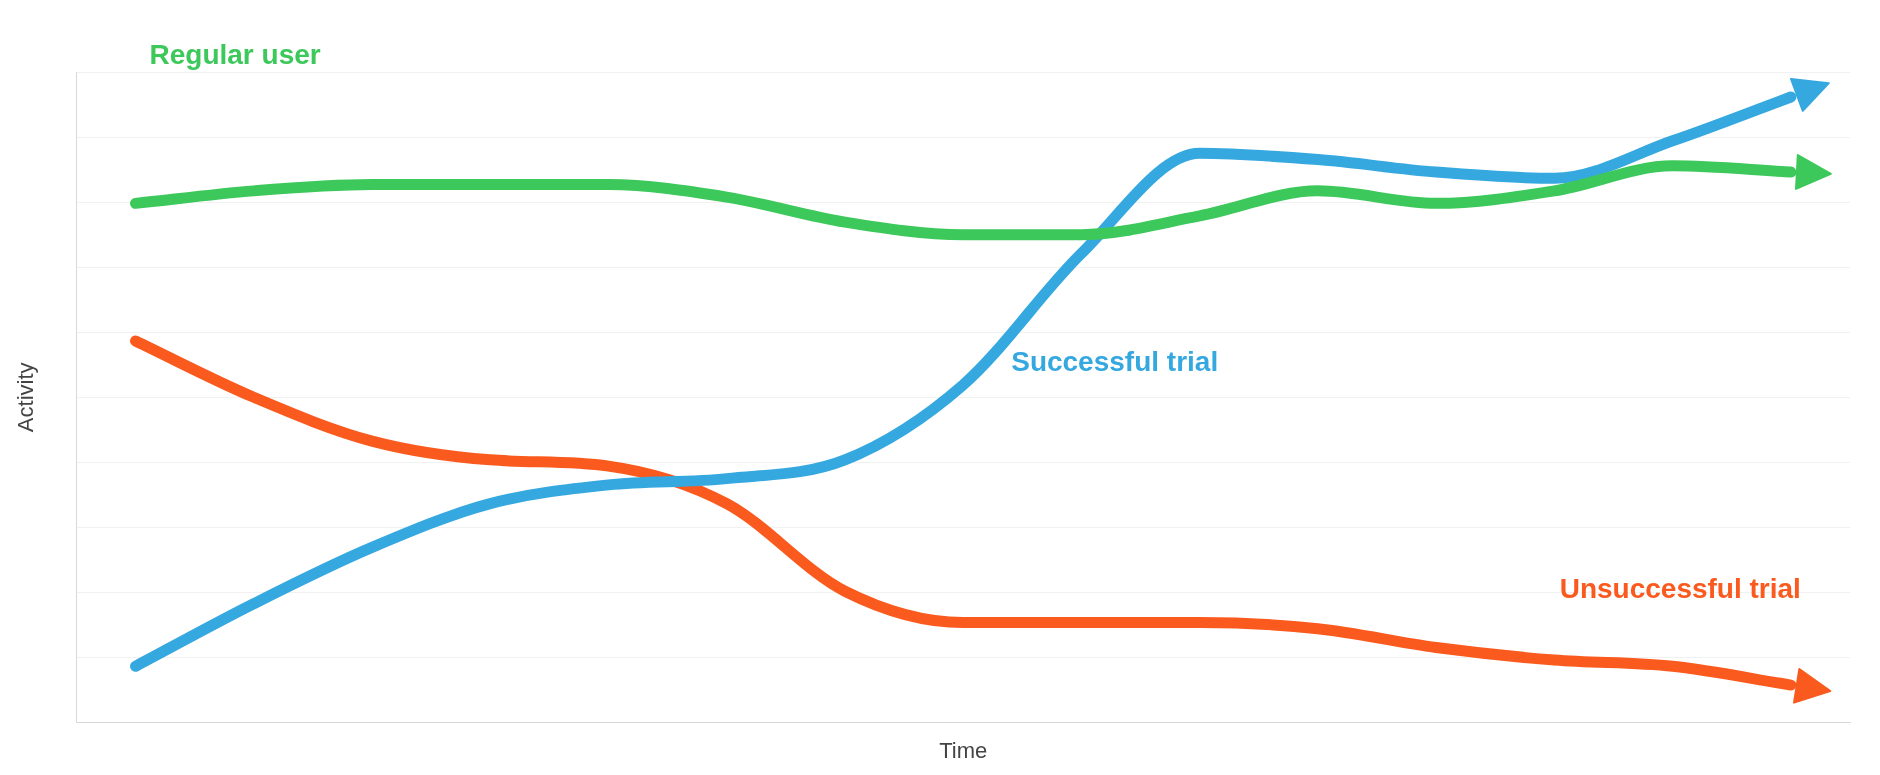 Image resolution: width=1880 pixels, height=775 pixels. I want to click on y-axis-title: Activity, so click(26, 397).